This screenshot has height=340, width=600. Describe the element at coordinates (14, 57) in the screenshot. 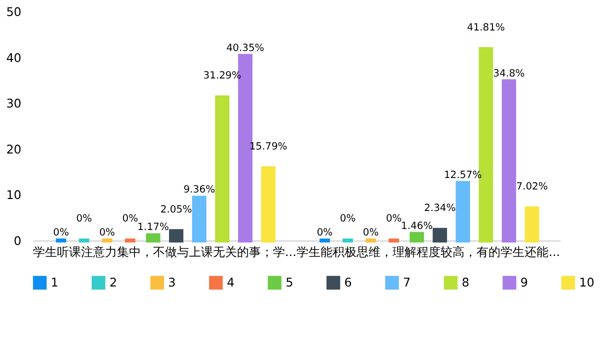

I see `y-tick-label: 40` at that location.